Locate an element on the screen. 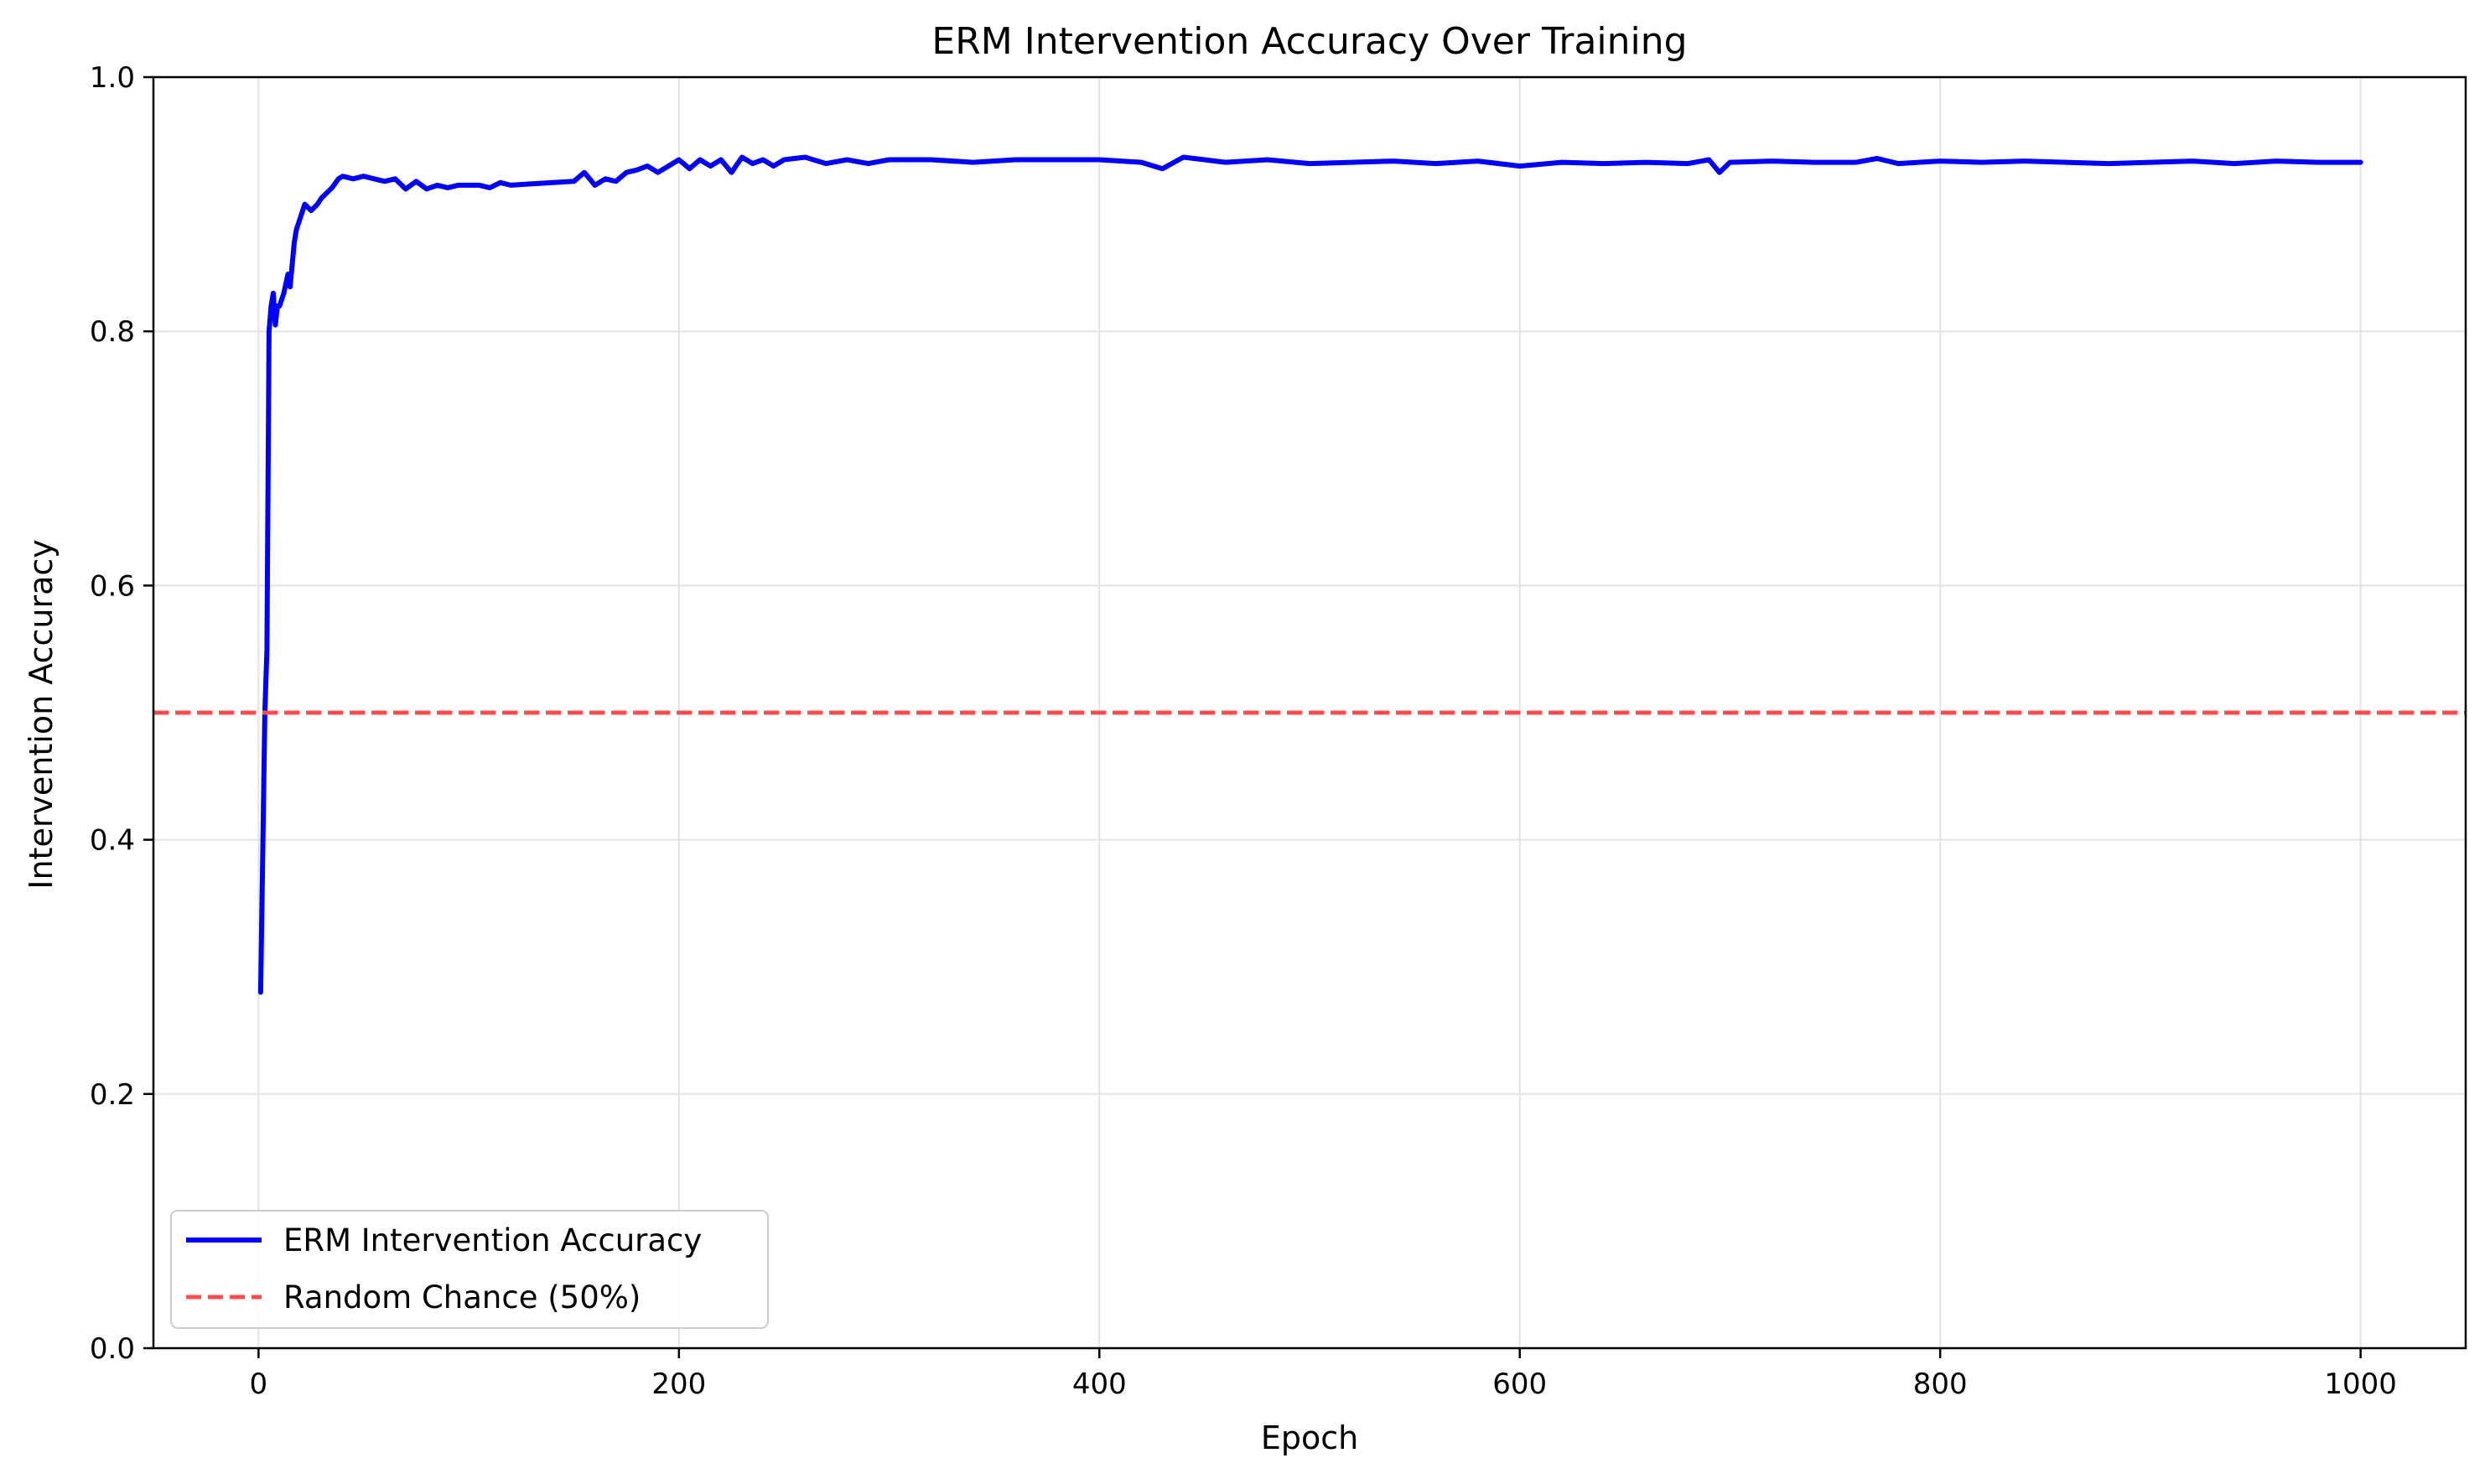  legend-label-random-chance: Random Chance (50%) is located at coordinates (462, 1297).